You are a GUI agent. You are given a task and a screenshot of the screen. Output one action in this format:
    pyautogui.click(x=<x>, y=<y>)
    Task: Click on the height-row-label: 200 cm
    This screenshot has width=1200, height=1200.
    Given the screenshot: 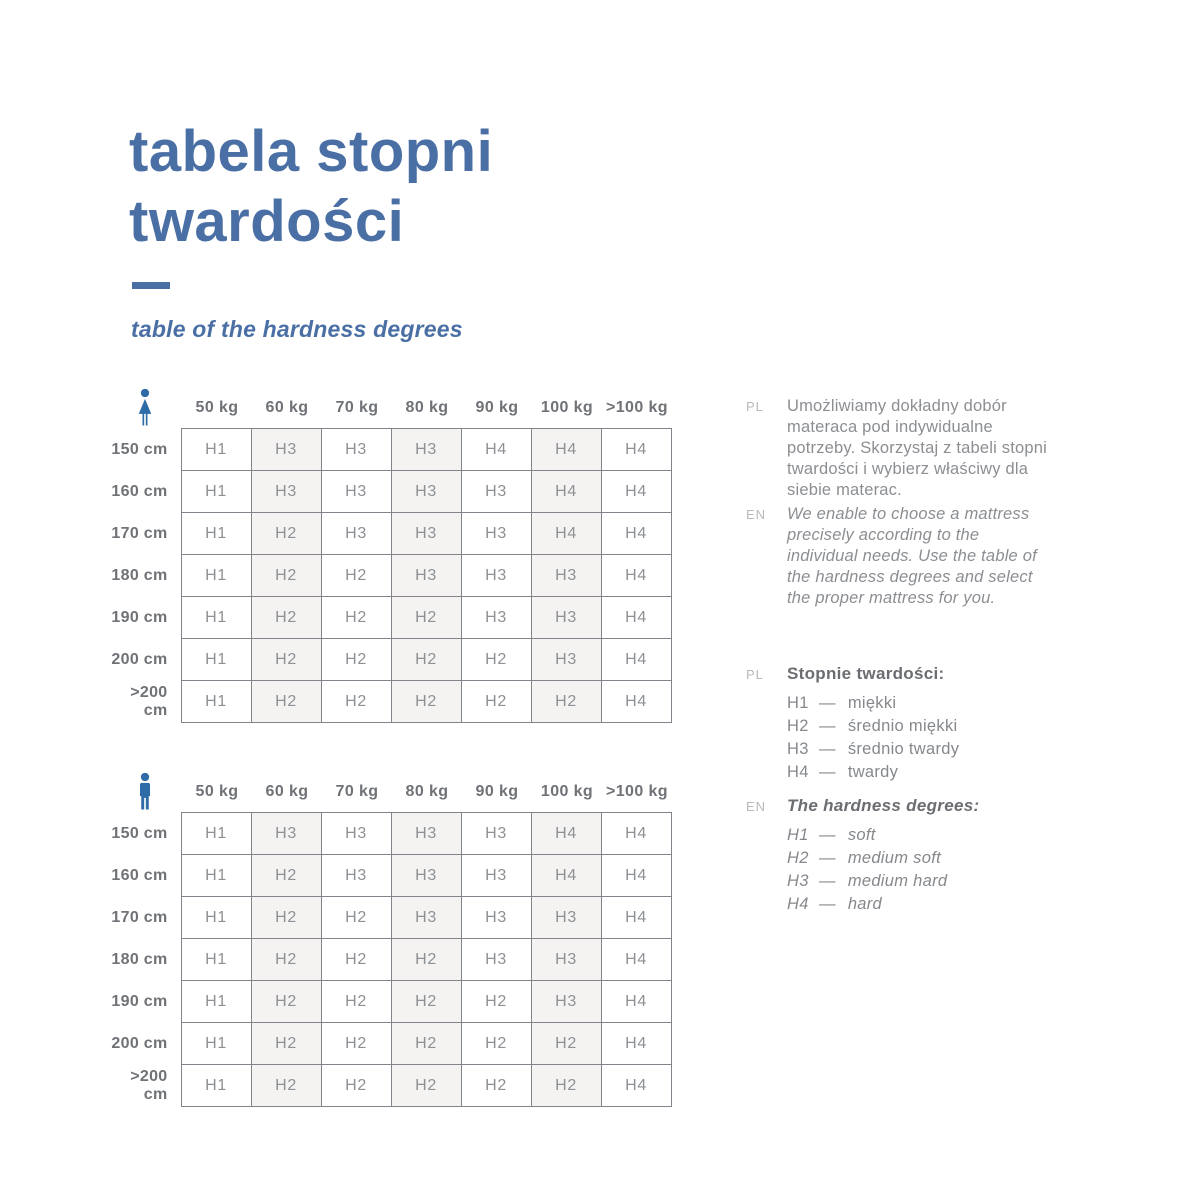 What is the action you would take?
    pyautogui.click(x=144, y=1043)
    